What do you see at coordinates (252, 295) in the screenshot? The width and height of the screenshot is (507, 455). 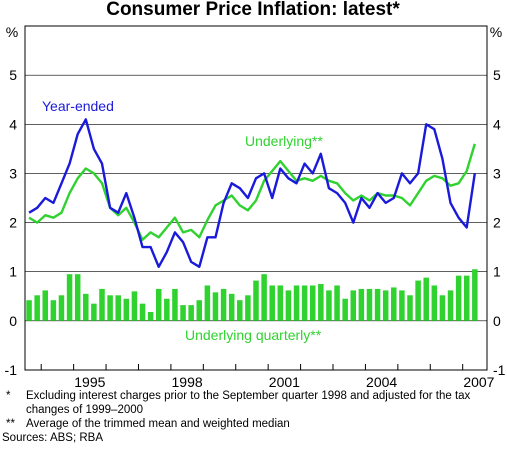 I see `underlying-quarterly-bars` at bounding box center [252, 295].